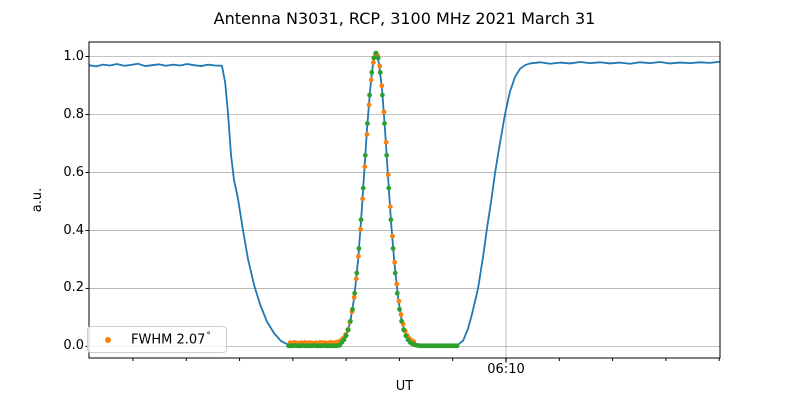 The height and width of the screenshot is (400, 800). What do you see at coordinates (73, 345) in the screenshot?
I see `y-tick-label-0.0: 0.0` at bounding box center [73, 345].